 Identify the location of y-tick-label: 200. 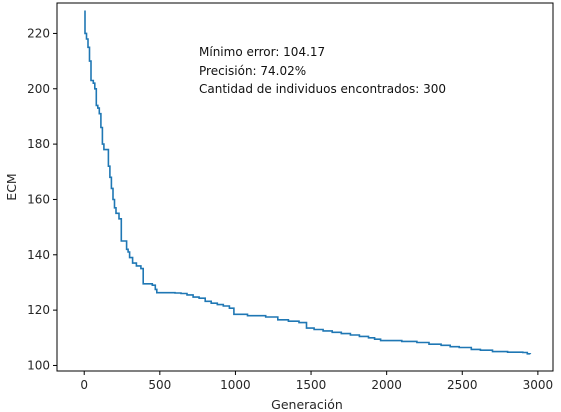
(38, 89).